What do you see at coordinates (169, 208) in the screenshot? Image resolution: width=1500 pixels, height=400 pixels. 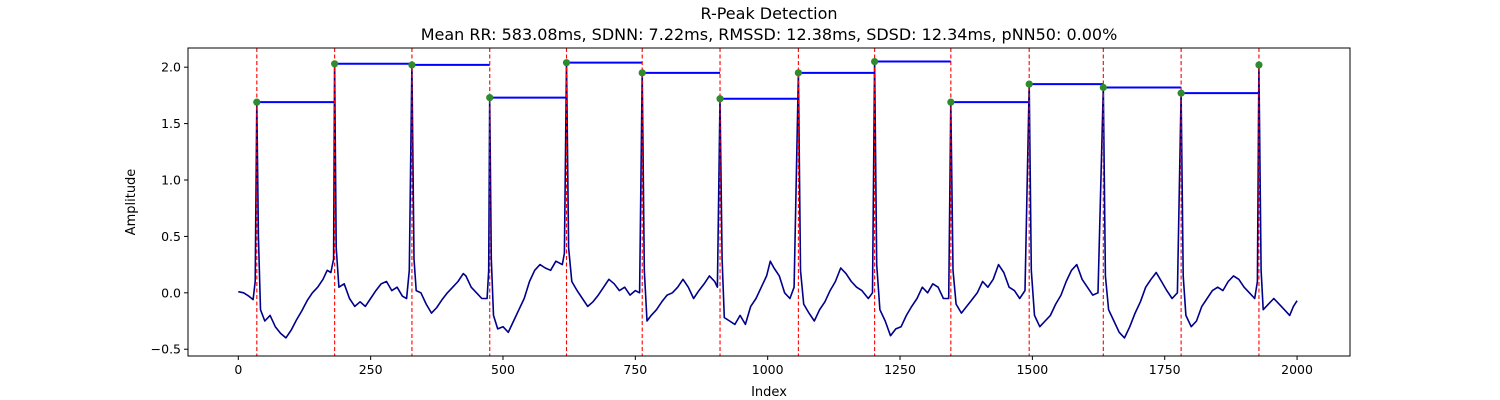 I see `y-axis-ticks: −0.5 0.0 0.5 1.0 1.5 2.0` at bounding box center [169, 208].